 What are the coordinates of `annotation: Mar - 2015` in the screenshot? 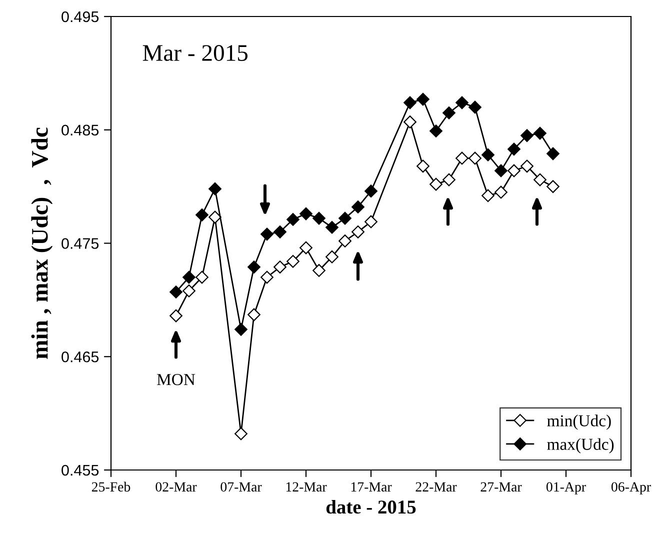 It's located at (195, 53).